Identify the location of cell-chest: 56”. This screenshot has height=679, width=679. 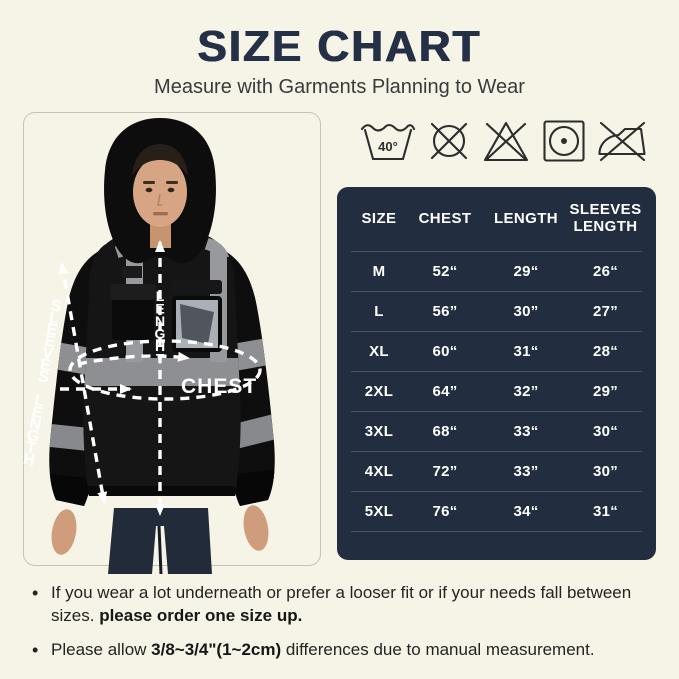
(445, 311).